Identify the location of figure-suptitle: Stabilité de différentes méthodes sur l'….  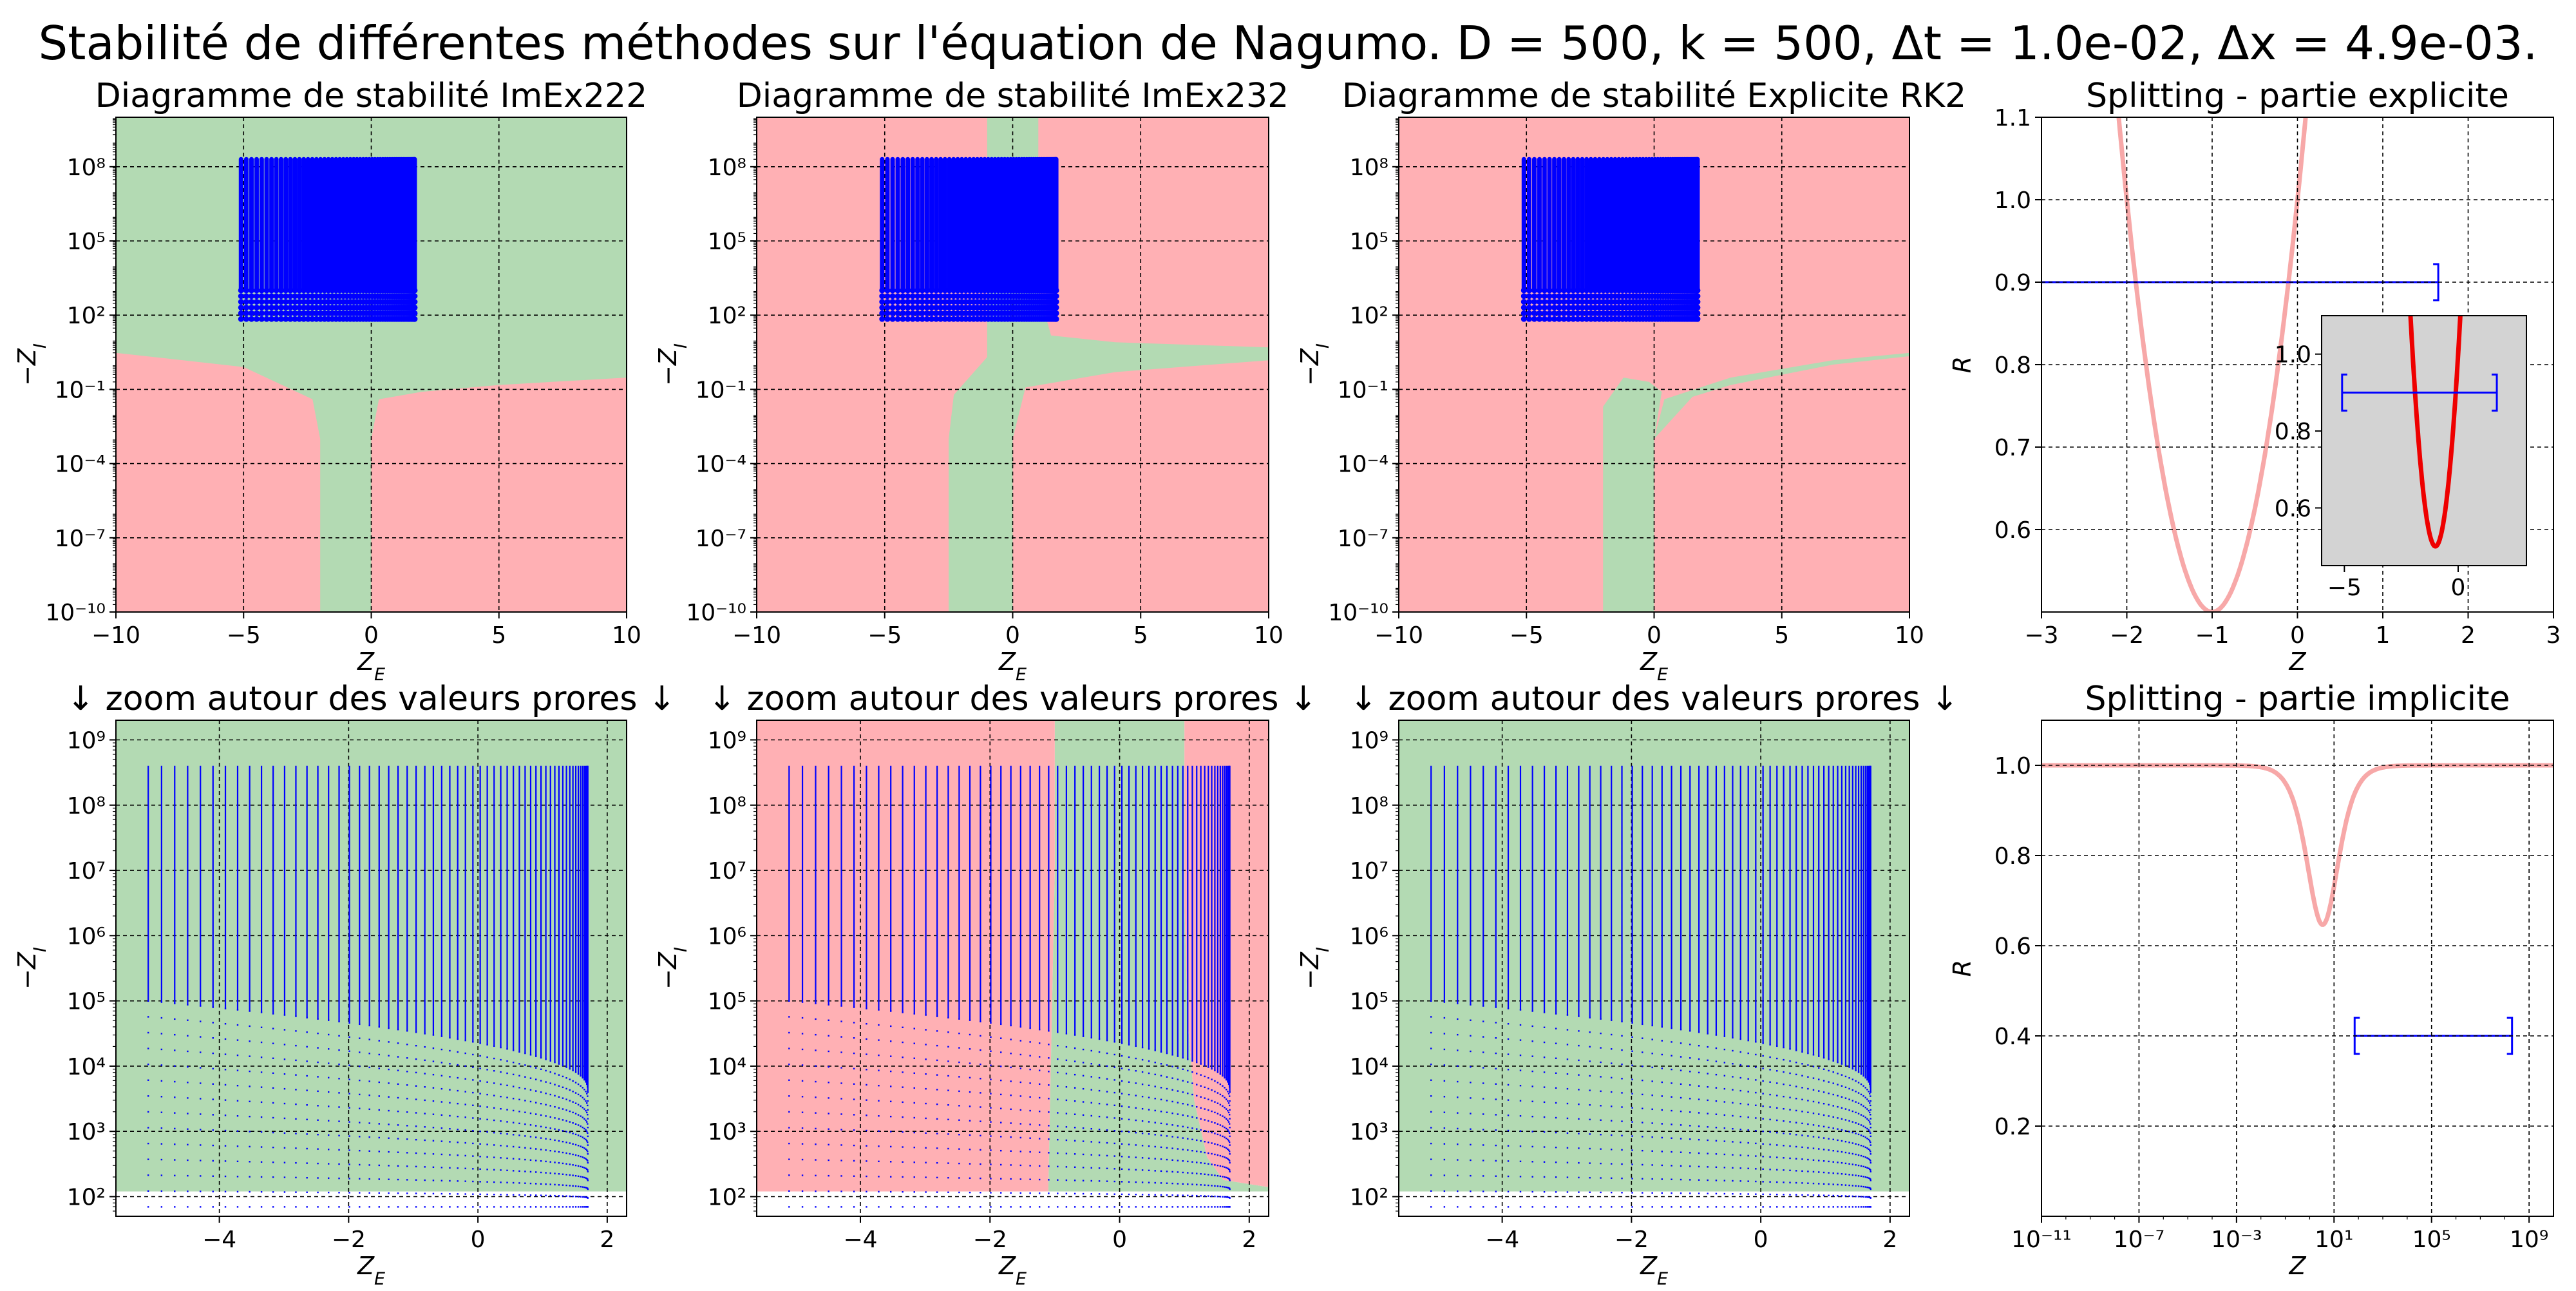
(1288, 43).